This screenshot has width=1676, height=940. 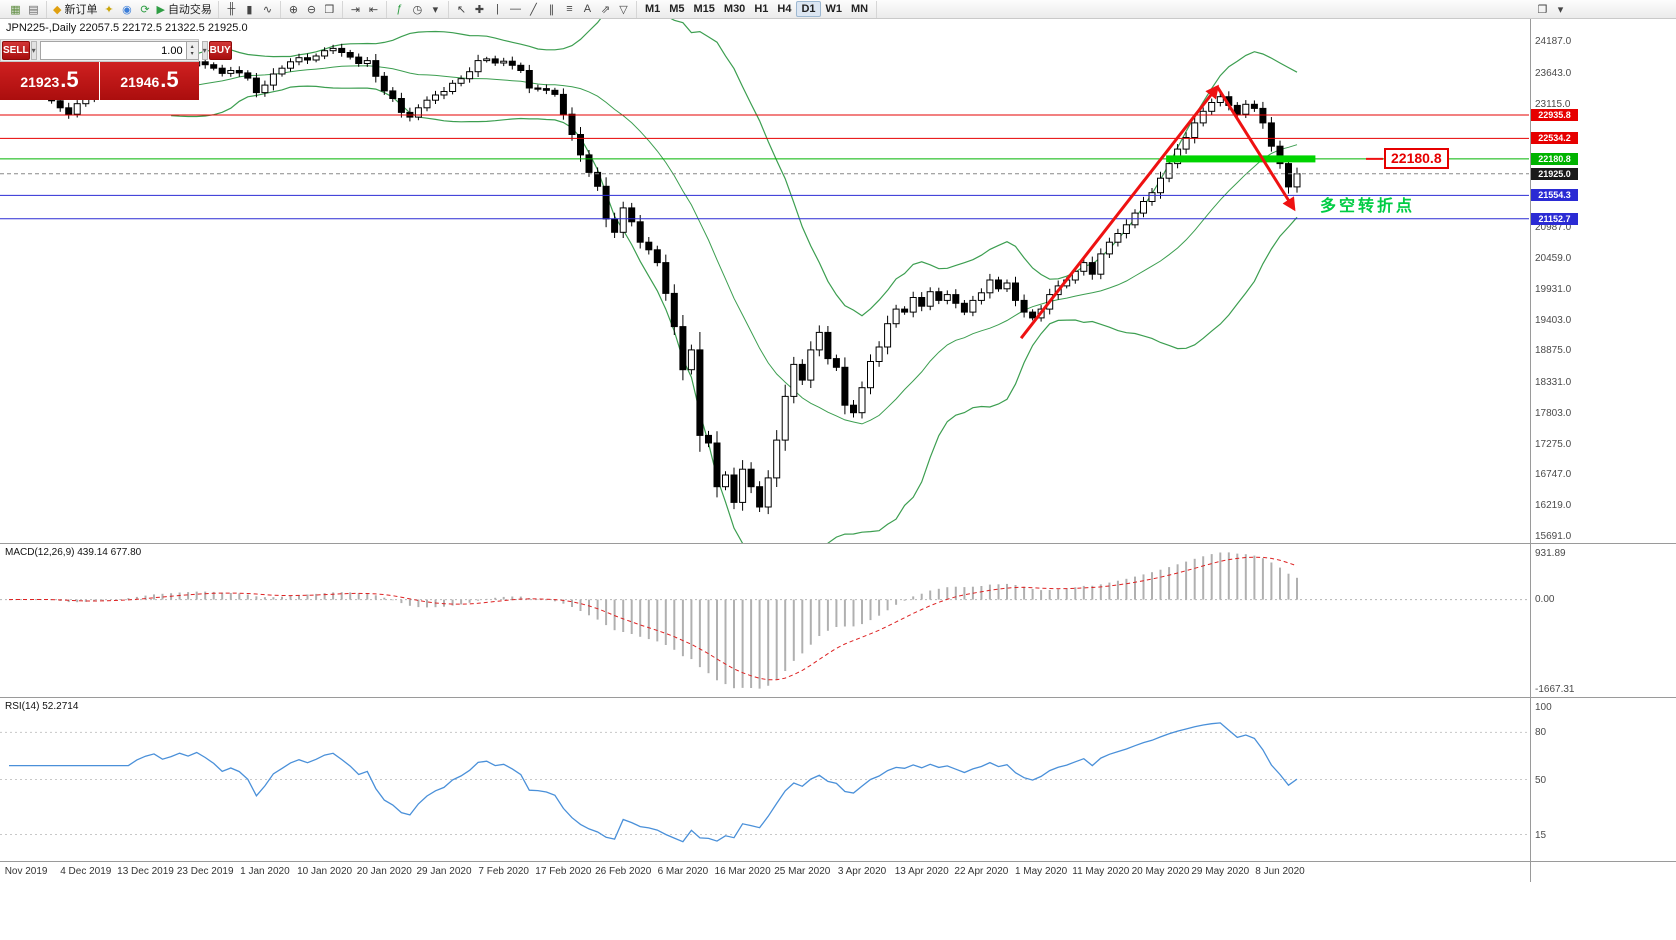 I want to click on volume-down-button: ▾, so click(x=192, y=53).